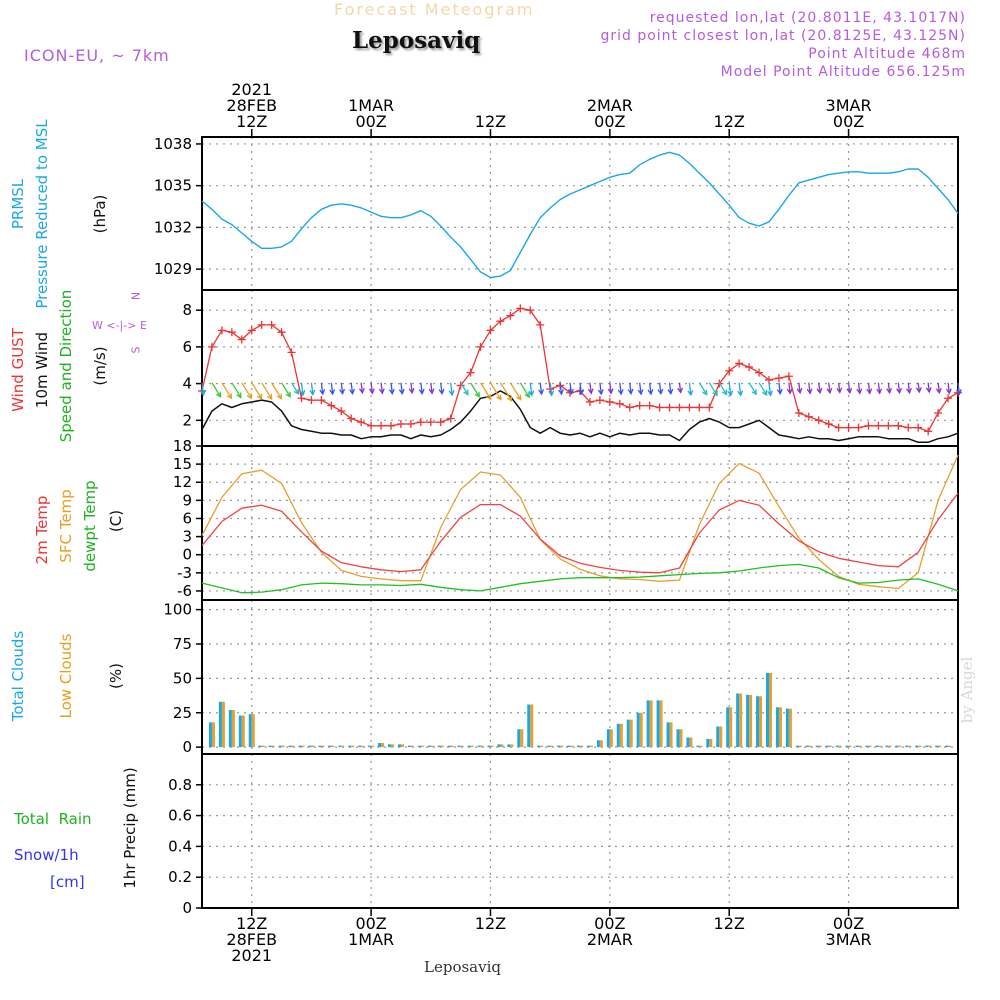  What do you see at coordinates (849, 939) in the screenshot?
I see `bottom-time-label: 3MAR` at bounding box center [849, 939].